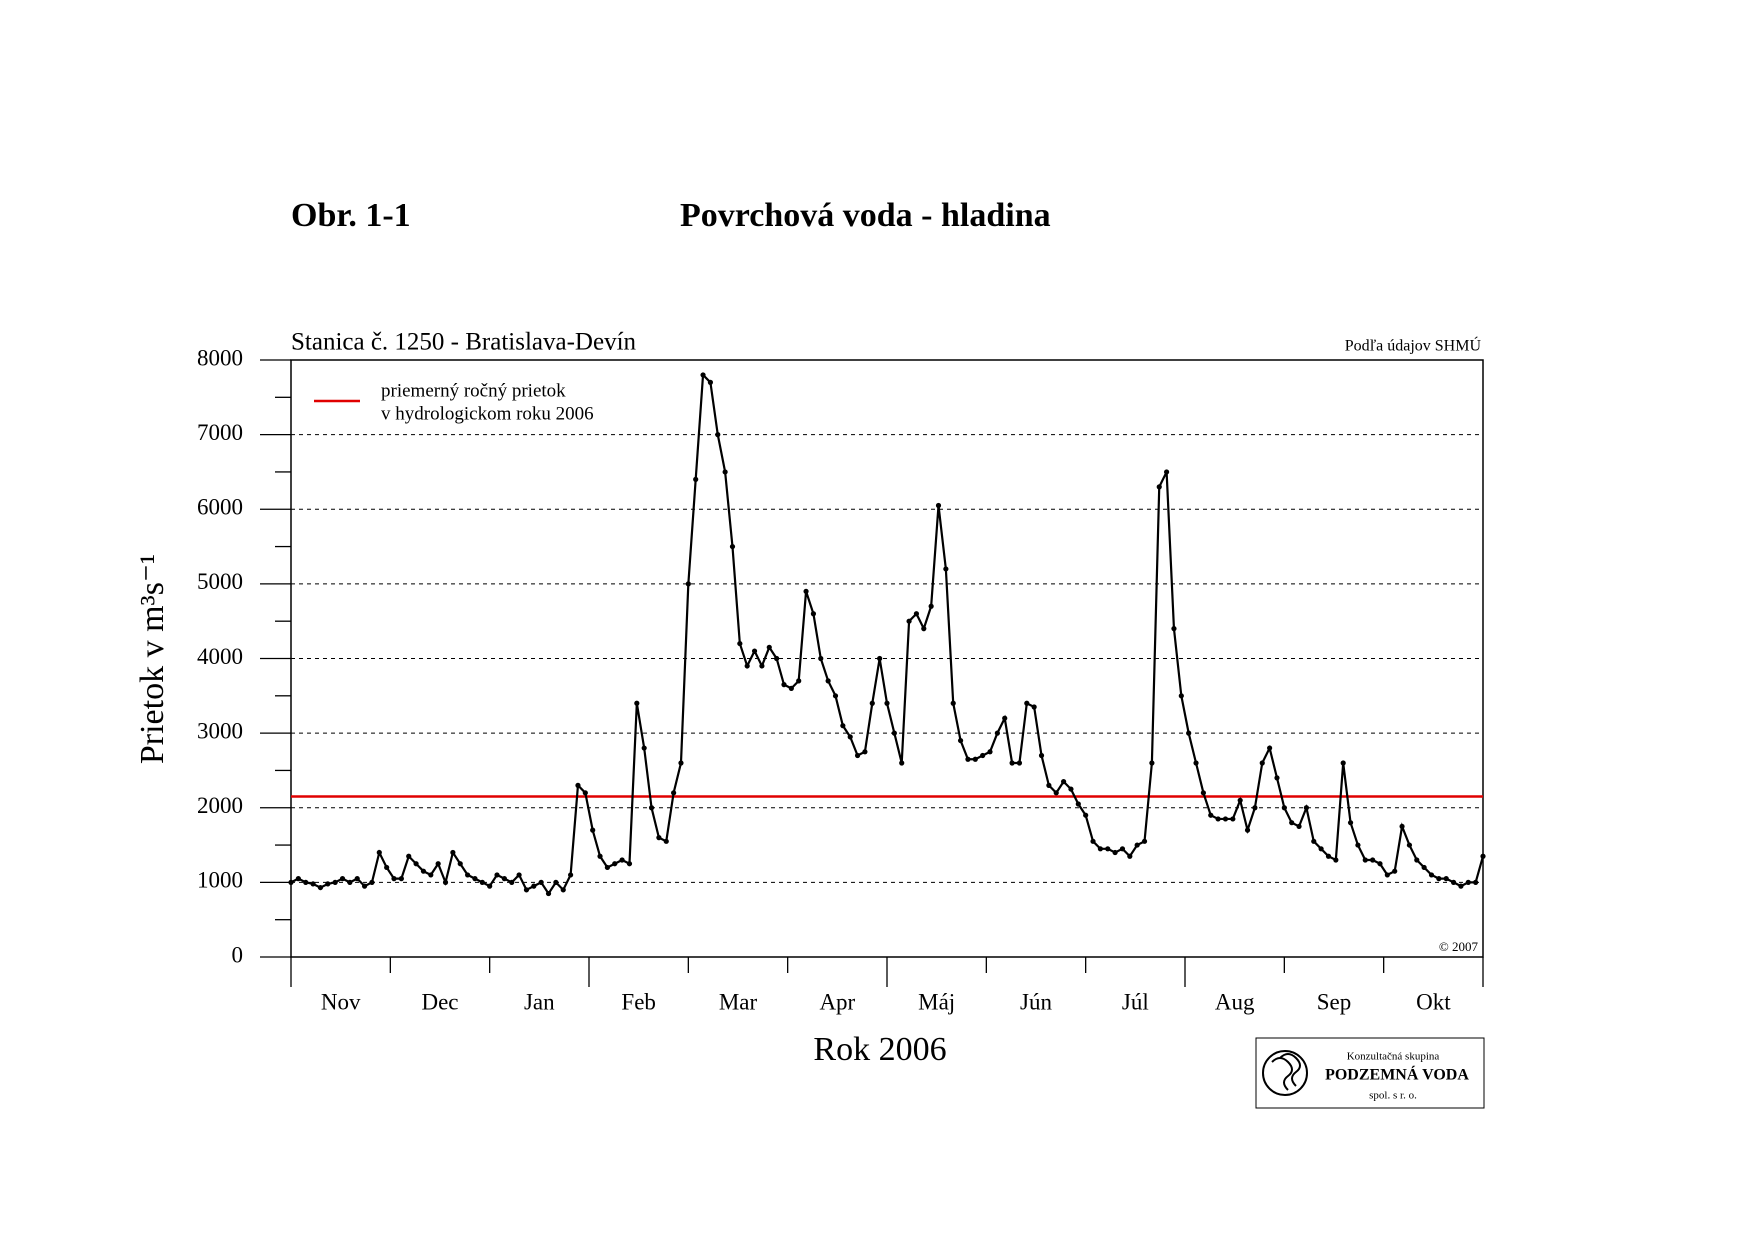  Describe the element at coordinates (638, 1001) in the screenshot. I see `x-tick-label: Feb` at that location.